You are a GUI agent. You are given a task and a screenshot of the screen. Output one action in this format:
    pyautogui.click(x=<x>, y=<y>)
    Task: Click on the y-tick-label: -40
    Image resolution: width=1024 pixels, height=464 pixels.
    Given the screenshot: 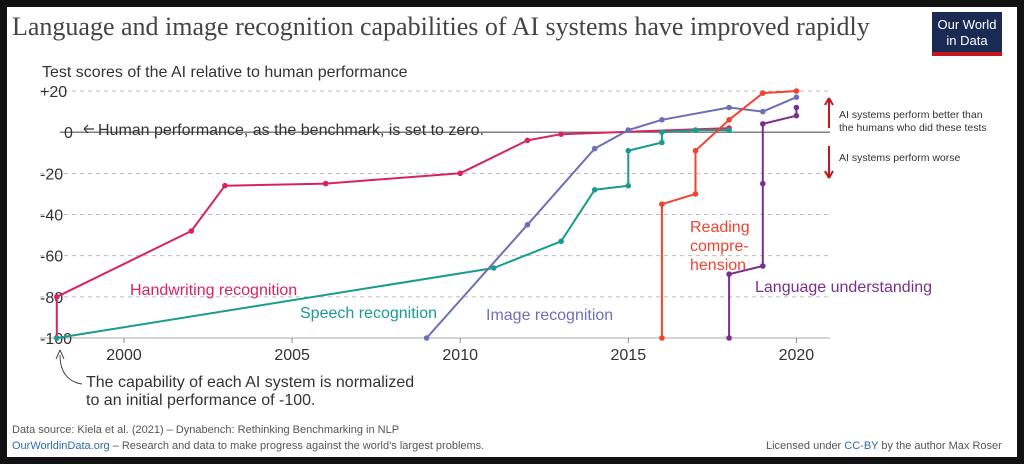 What is the action you would take?
    pyautogui.click(x=51, y=216)
    